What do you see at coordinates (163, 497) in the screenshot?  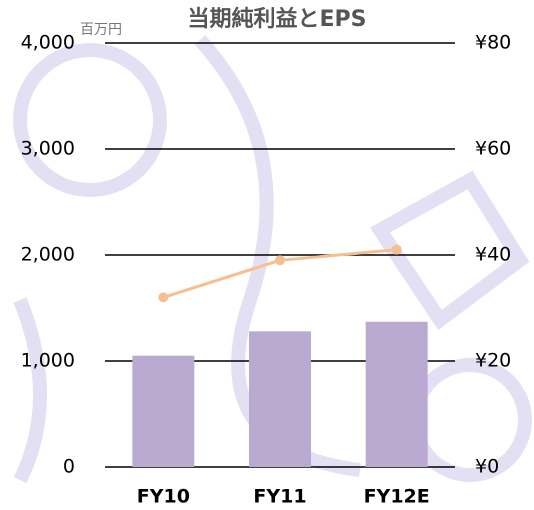 I see `x-tick-label: FY10` at bounding box center [163, 497].